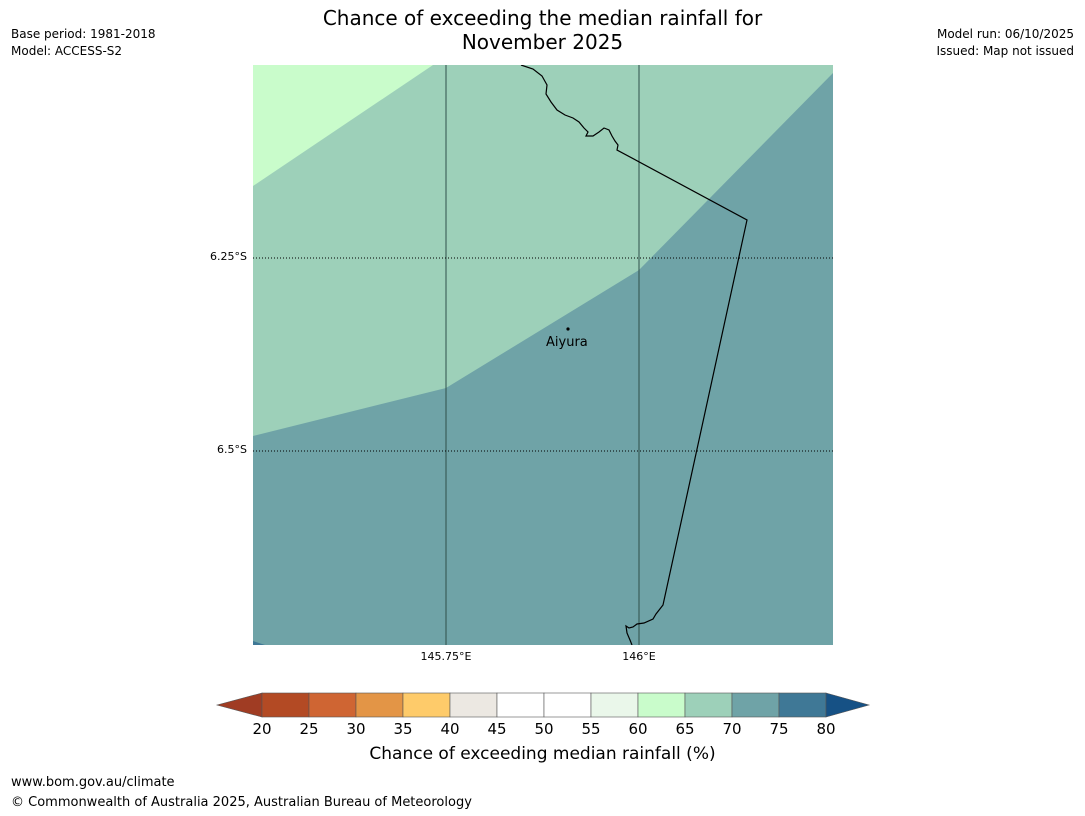 This screenshot has height=816, width=1085. What do you see at coordinates (779, 729) in the screenshot?
I see `colorbar-tick-75: 75` at bounding box center [779, 729].